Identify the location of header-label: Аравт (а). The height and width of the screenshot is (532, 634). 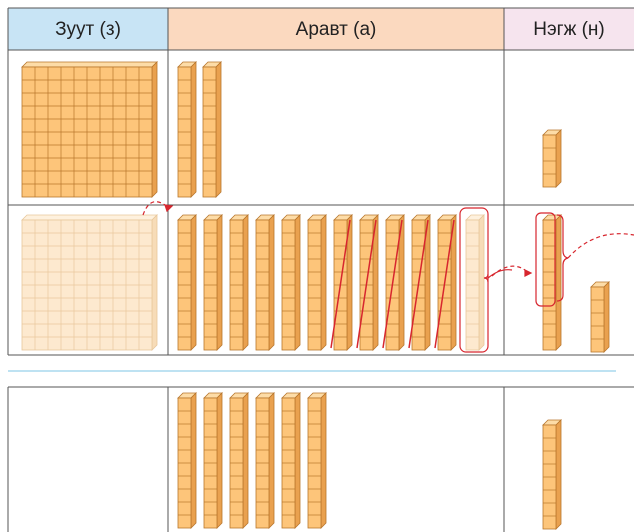
(336, 29).